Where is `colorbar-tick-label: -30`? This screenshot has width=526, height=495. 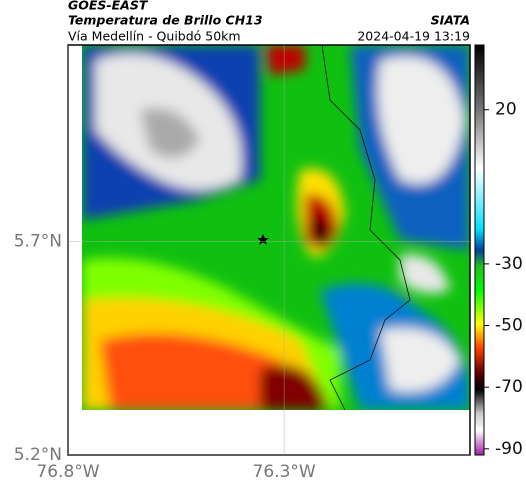 colorbar-tick-label: -30 is located at coordinates (509, 264).